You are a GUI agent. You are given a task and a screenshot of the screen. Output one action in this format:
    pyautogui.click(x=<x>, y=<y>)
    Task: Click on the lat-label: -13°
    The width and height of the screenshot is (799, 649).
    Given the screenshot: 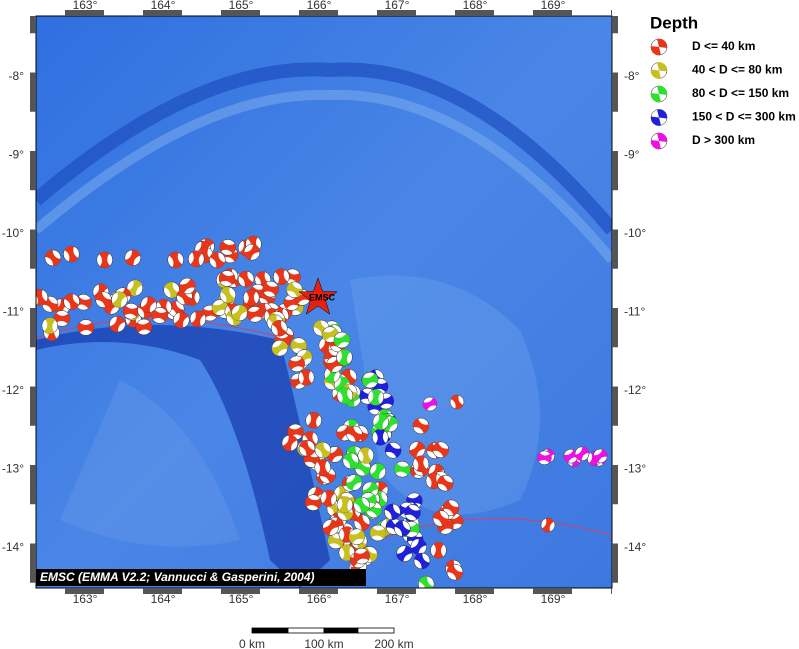 What is the action you would take?
    pyautogui.click(x=13, y=469)
    